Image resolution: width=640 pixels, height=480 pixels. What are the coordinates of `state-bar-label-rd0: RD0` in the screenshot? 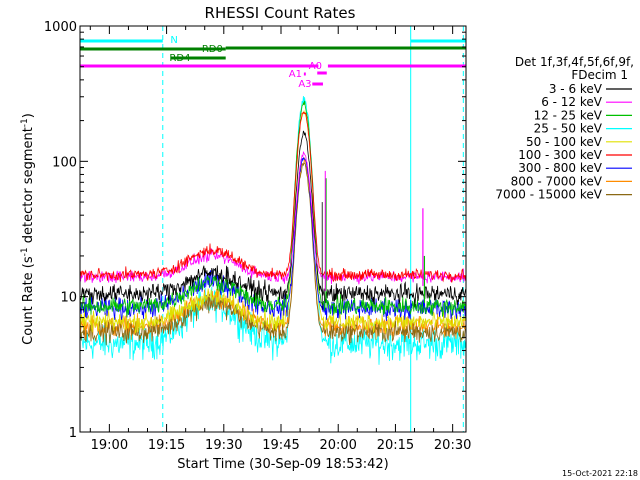 It's located at (212, 49).